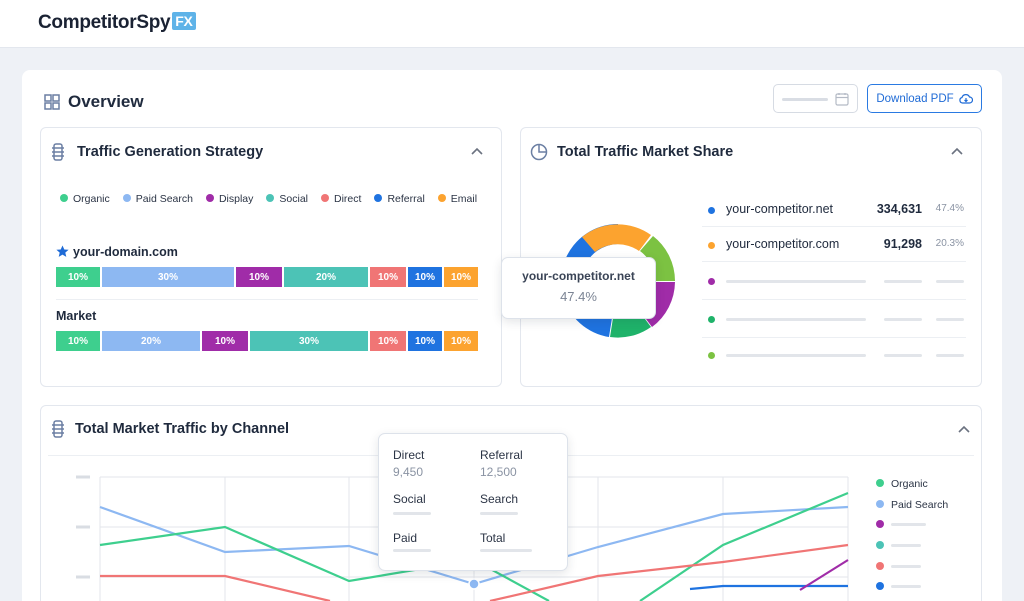 This screenshot has width=1024, height=601. I want to click on tooltip-direct-value: 9,450, so click(408, 472).